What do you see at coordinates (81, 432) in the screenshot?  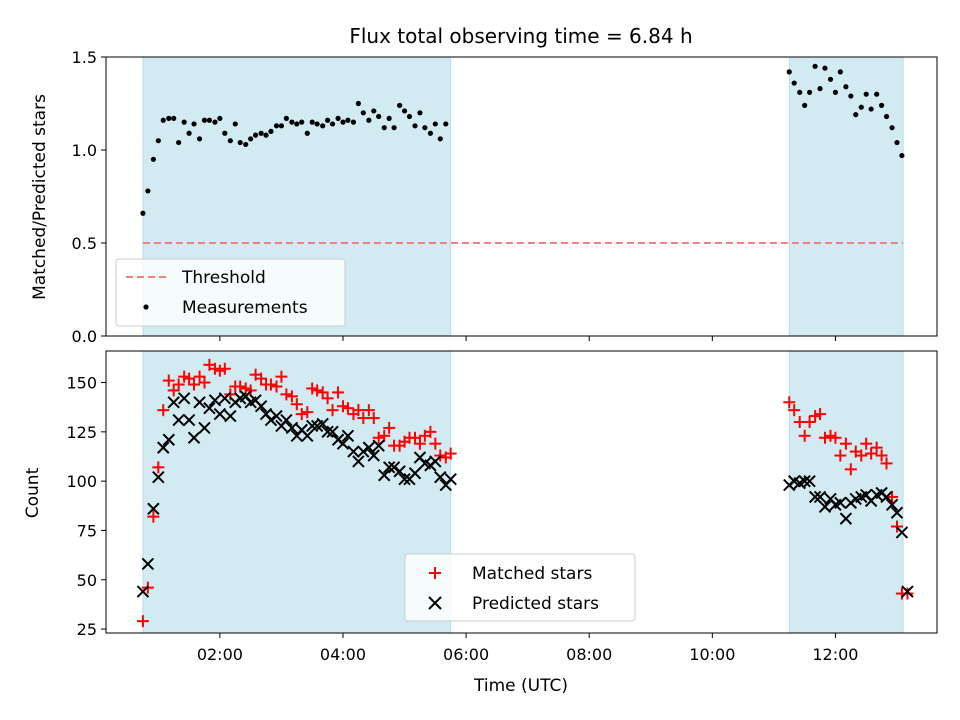 I see `y-tick-label: 125` at bounding box center [81, 432].